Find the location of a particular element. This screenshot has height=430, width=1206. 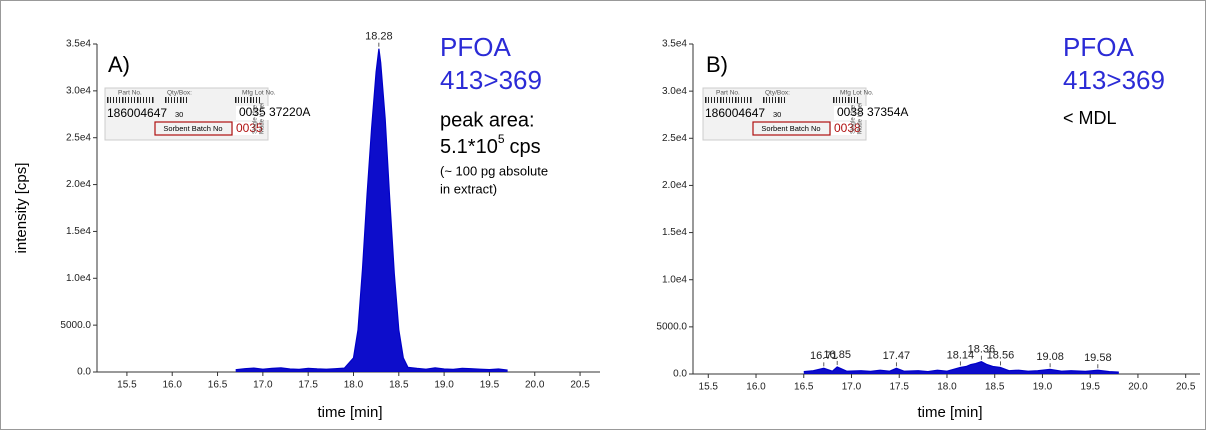

peak-area-mantissa: 5.1*10 is located at coordinates (469, 147).